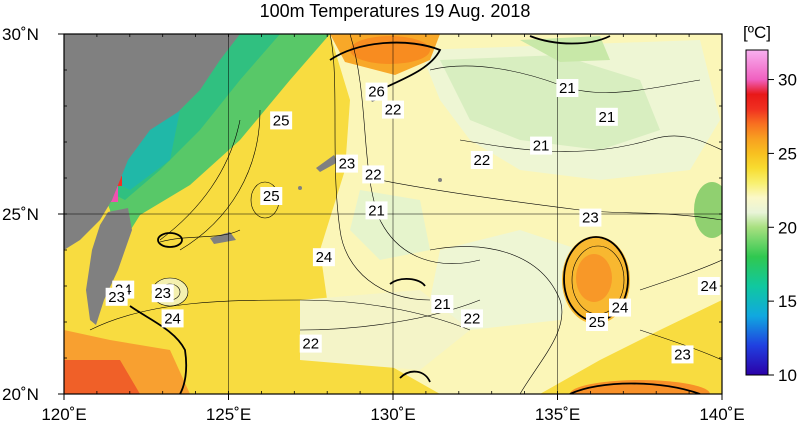 The height and width of the screenshot is (432, 809). Describe the element at coordinates (770, 204) in the screenshot. I see `colorbar: [ºC] 30 25 20 15 10` at that location.